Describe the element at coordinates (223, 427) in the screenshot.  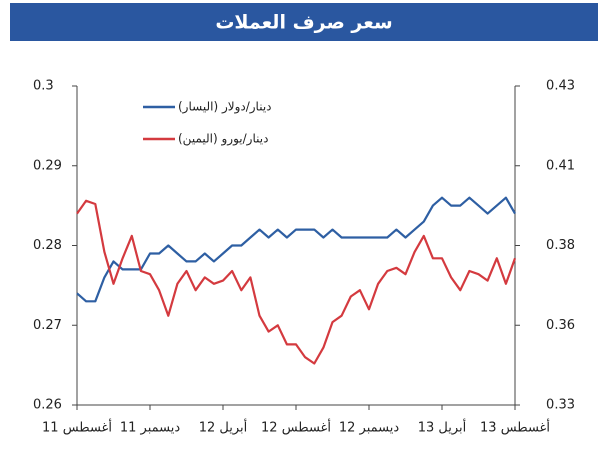
I see `x-tick-label: أبريل 12` at that location.